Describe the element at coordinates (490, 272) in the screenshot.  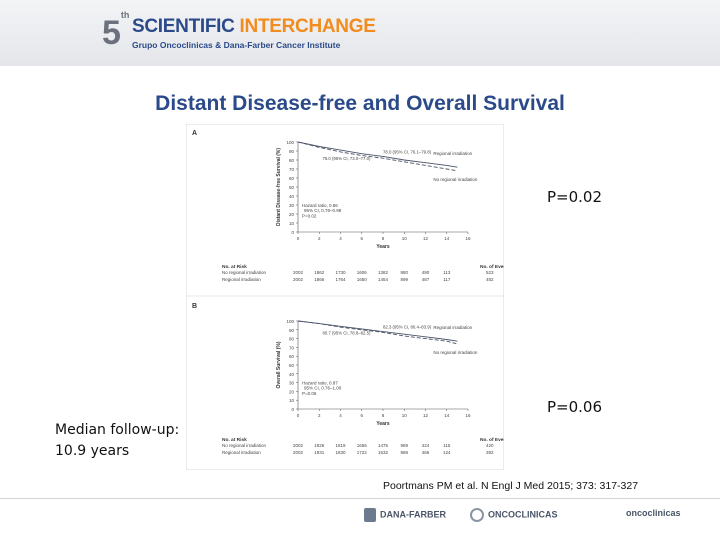
I see `events-cell: 523` at that location.